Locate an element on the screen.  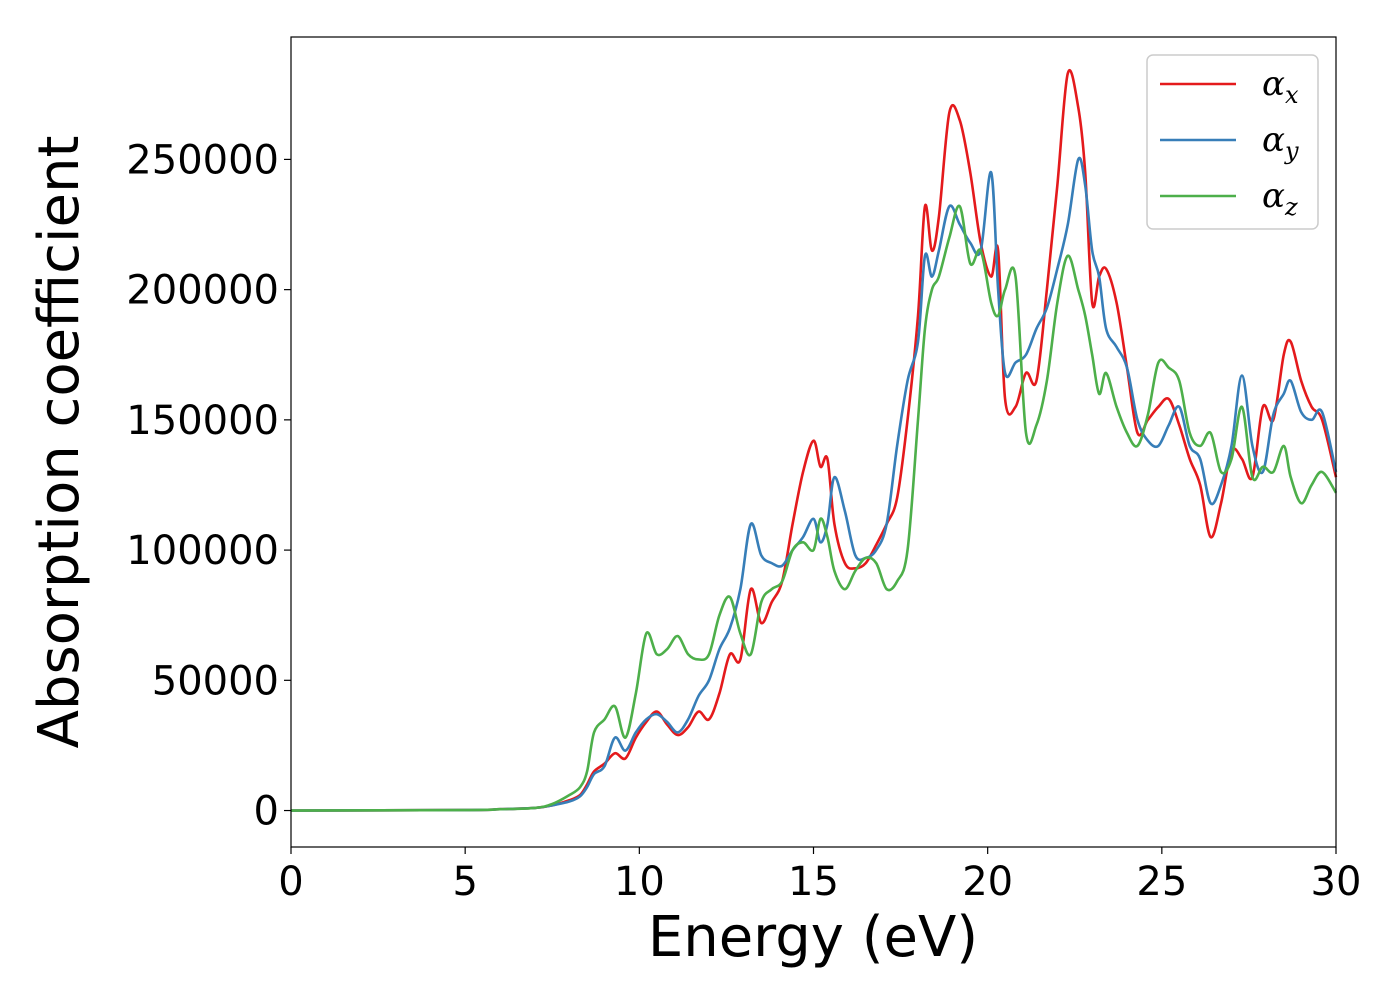
x-tick-label: 5 is located at coordinates (464, 882).